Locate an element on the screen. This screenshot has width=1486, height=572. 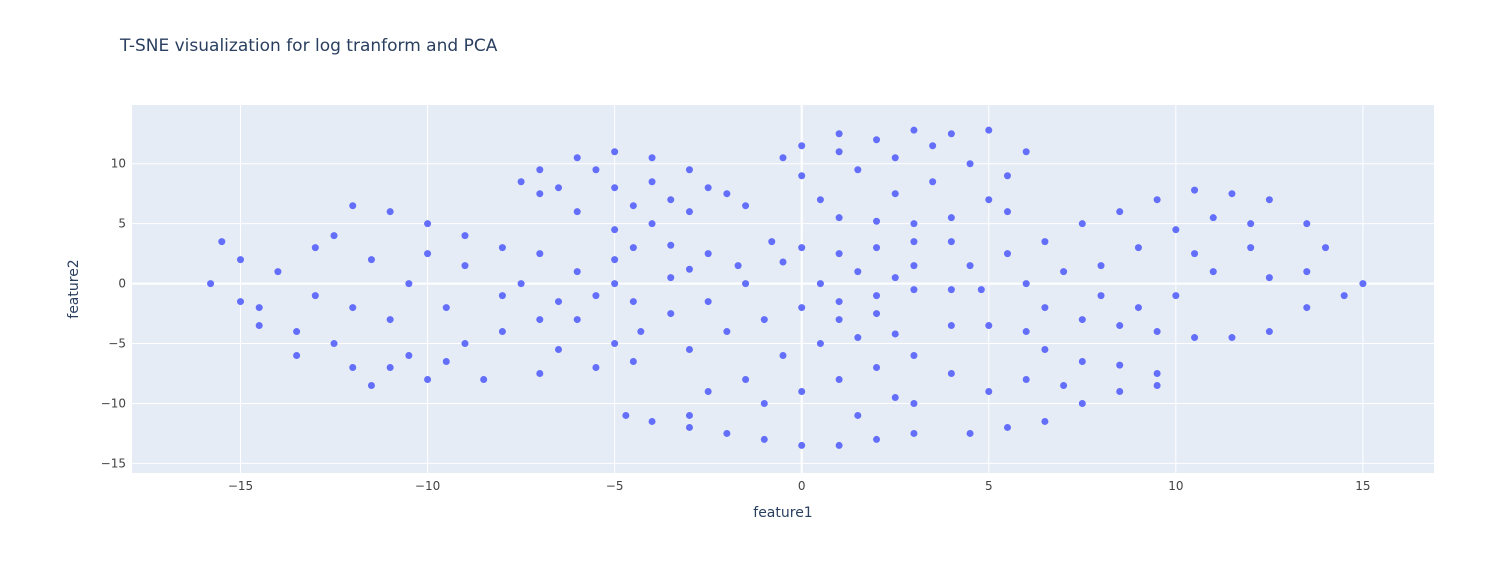
x-tick-label: 10 is located at coordinates (1175, 486).